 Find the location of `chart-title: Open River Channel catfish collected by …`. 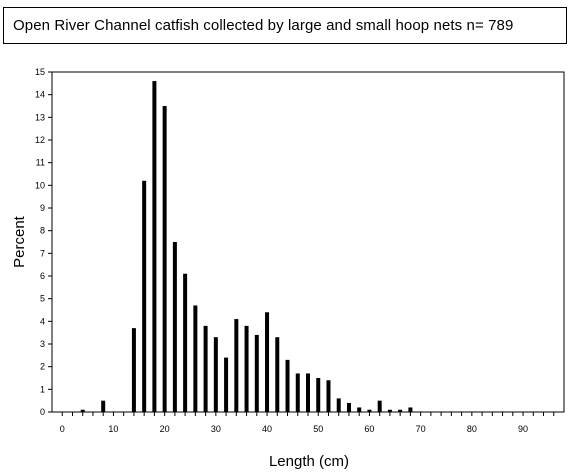

chart-title: Open River Channel catfish collected by … is located at coordinates (263, 25).